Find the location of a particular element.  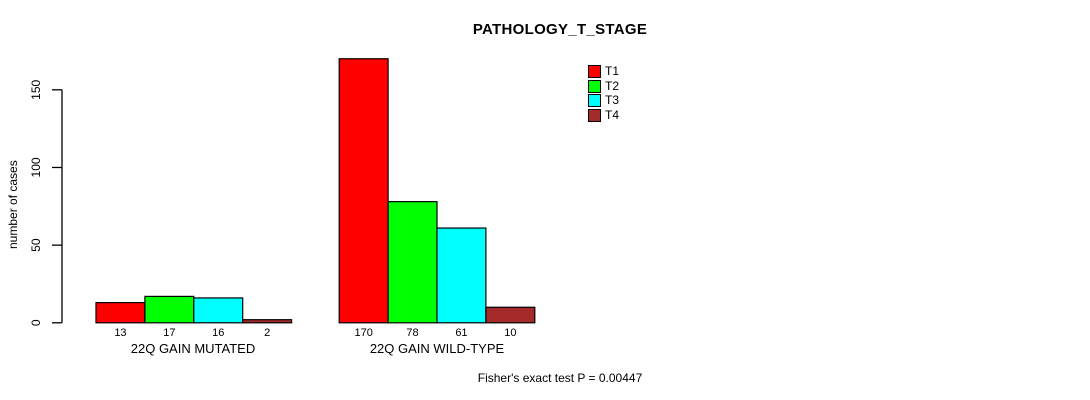

bar-value-label: 10 is located at coordinates (510, 333).